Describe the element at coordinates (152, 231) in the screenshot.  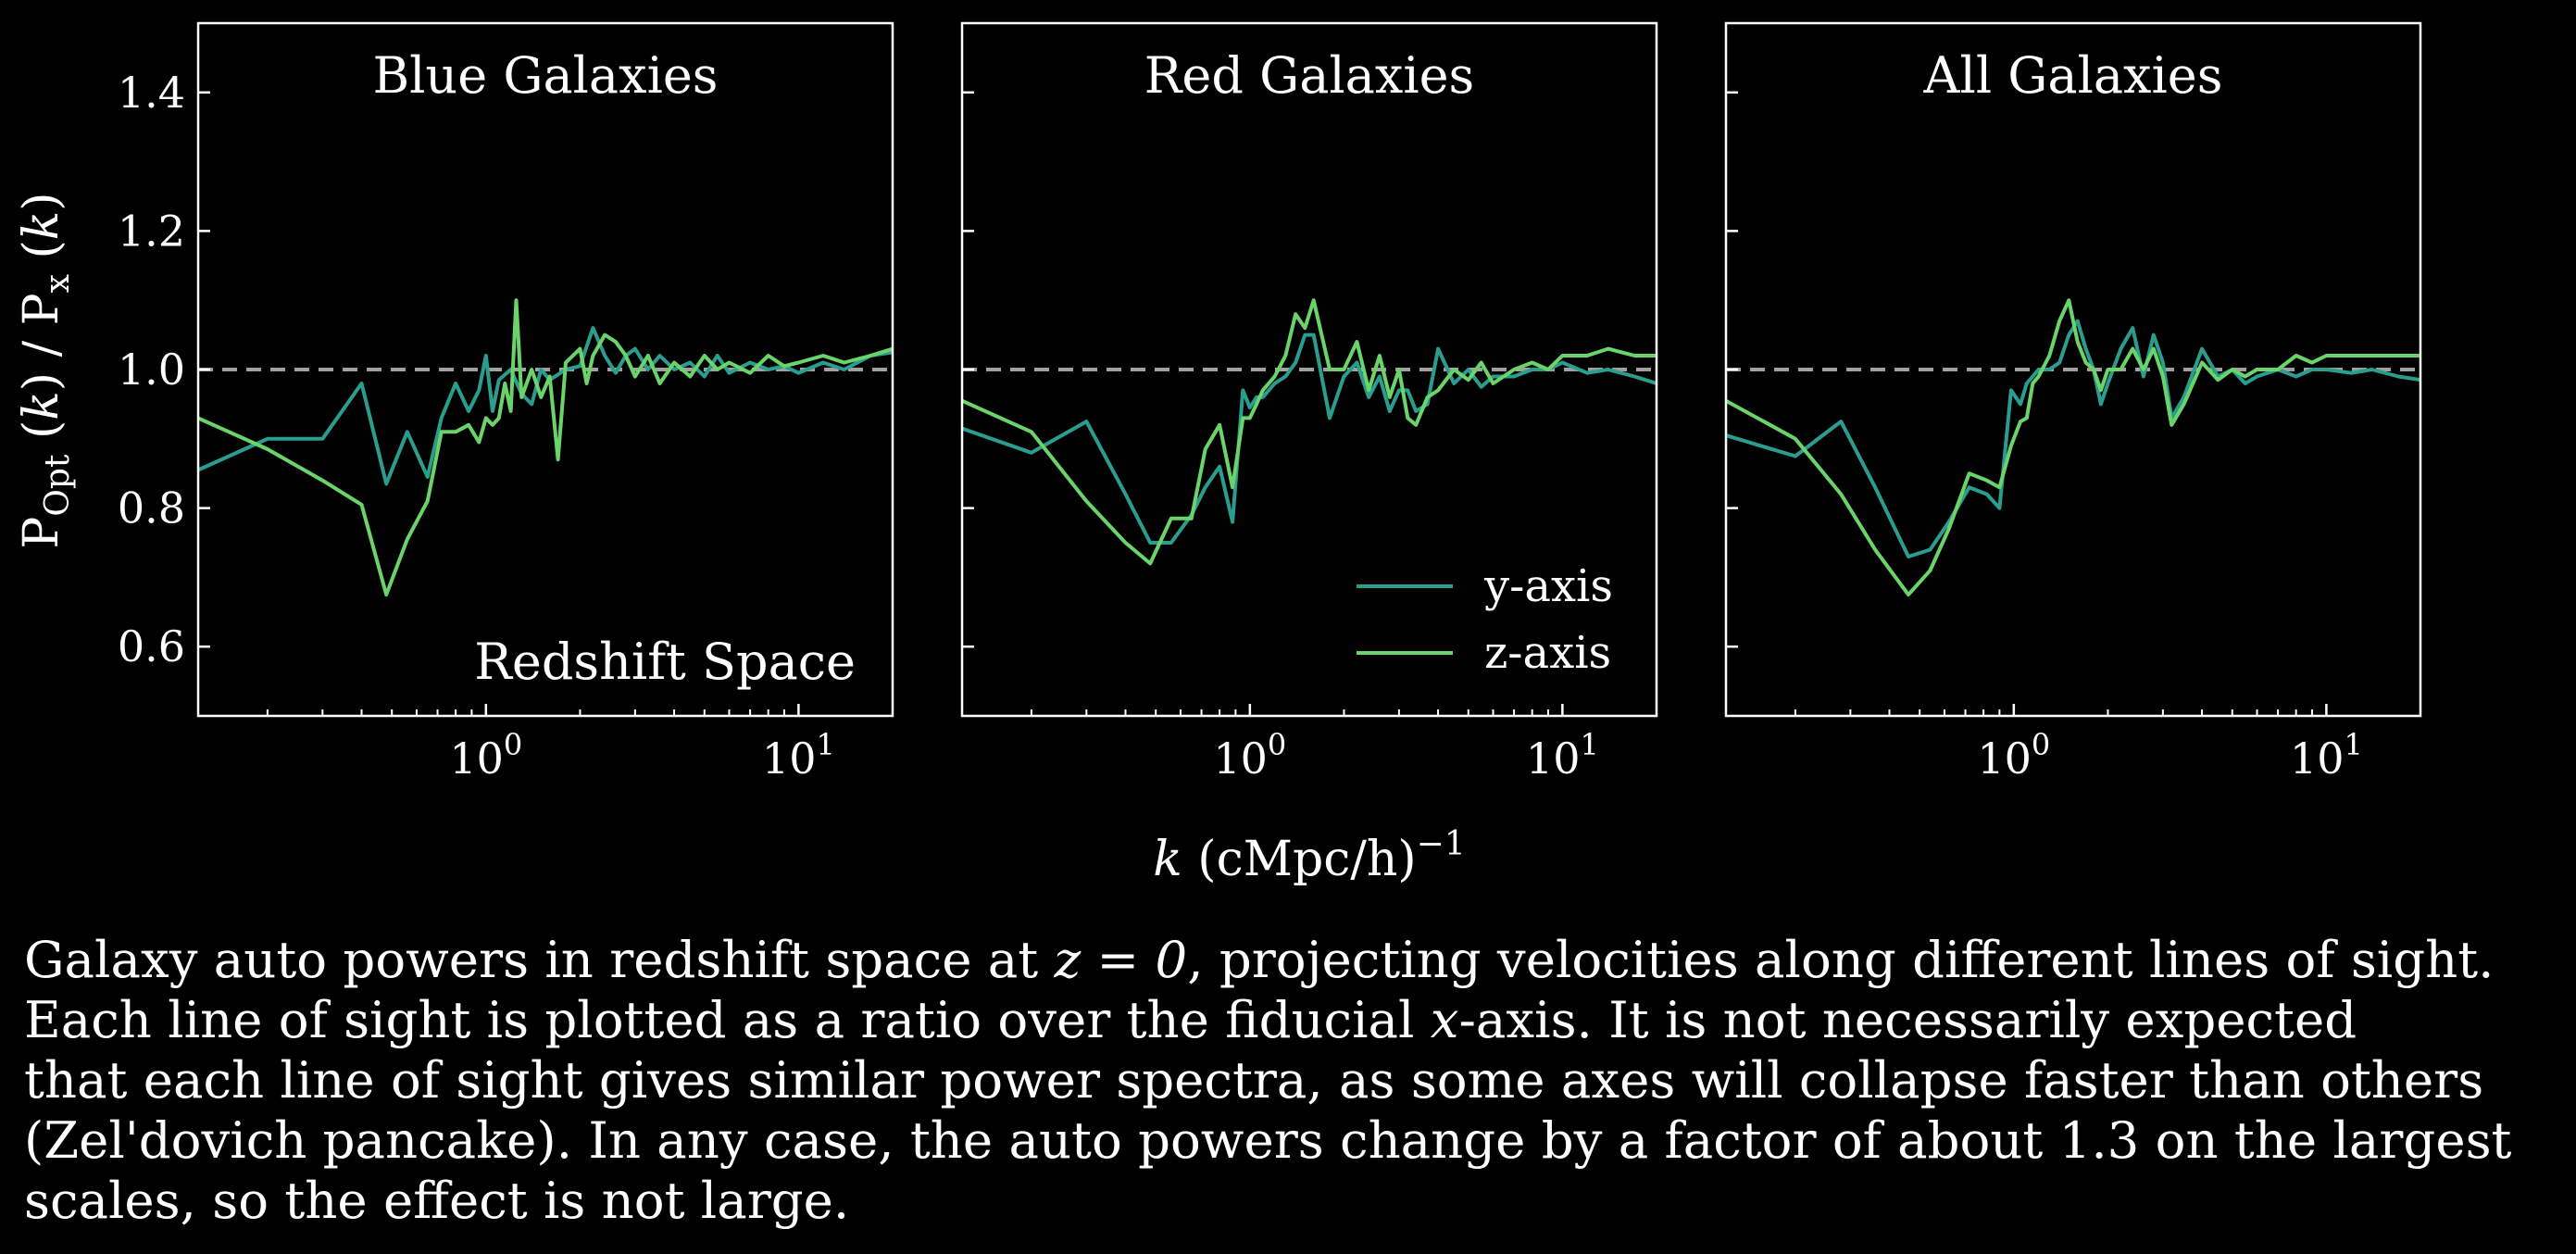
I see `y-tick-label: 1.2` at that location.